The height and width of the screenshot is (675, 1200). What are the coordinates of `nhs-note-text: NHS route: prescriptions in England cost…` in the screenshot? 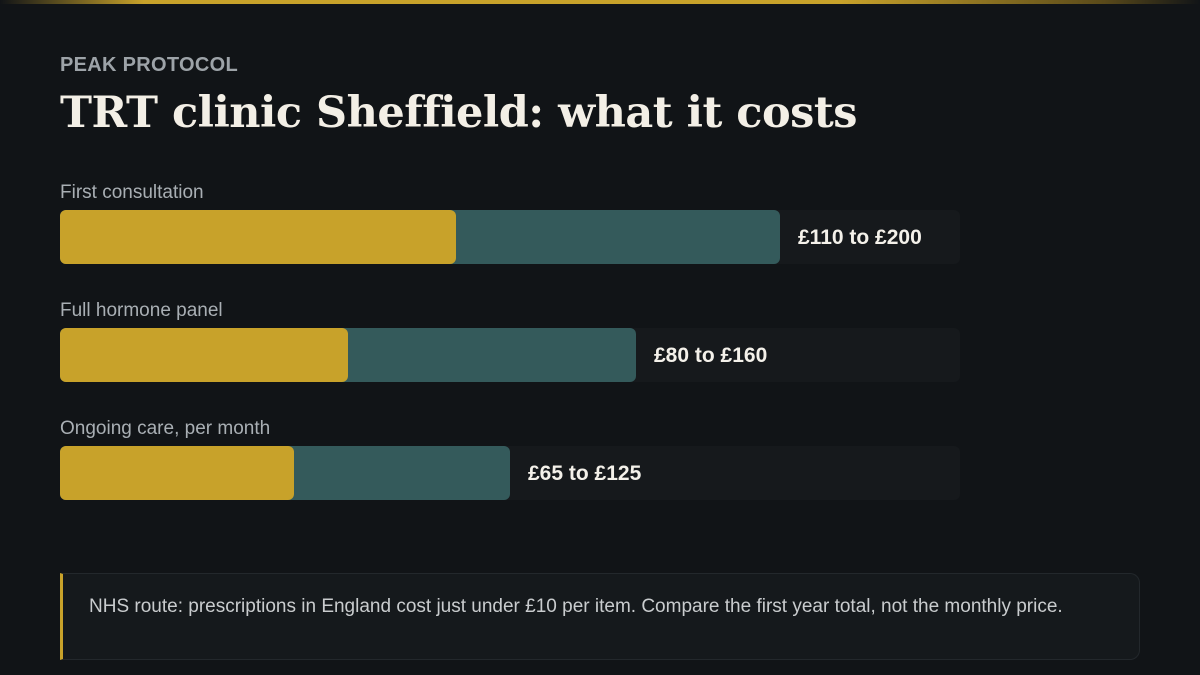 It's located at (576, 606).